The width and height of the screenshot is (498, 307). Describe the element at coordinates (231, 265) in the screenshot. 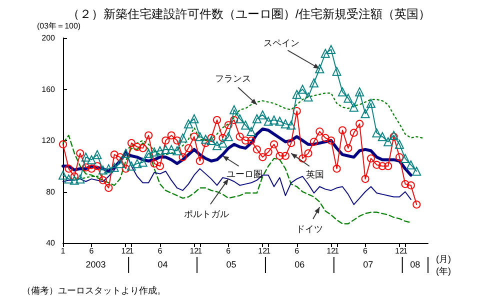

I see `text: 05` at that location.